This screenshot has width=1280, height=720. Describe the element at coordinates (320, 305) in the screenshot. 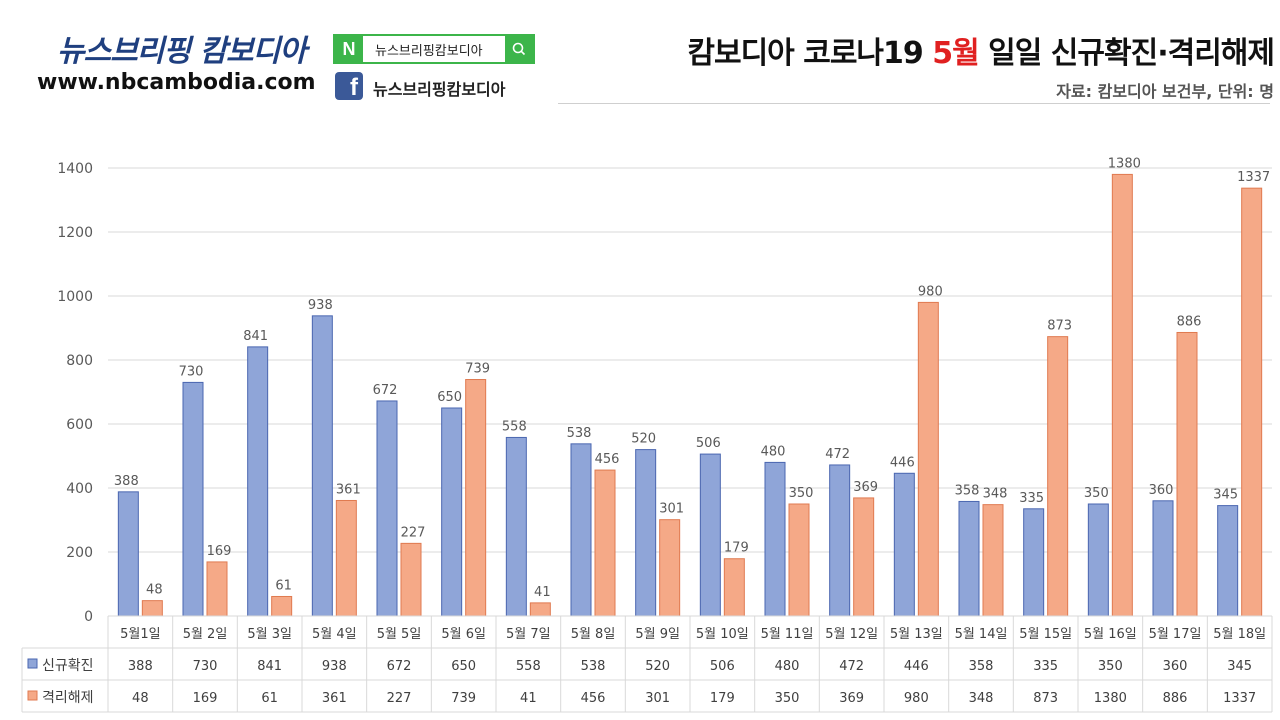

I see `data-label: 938` at that location.